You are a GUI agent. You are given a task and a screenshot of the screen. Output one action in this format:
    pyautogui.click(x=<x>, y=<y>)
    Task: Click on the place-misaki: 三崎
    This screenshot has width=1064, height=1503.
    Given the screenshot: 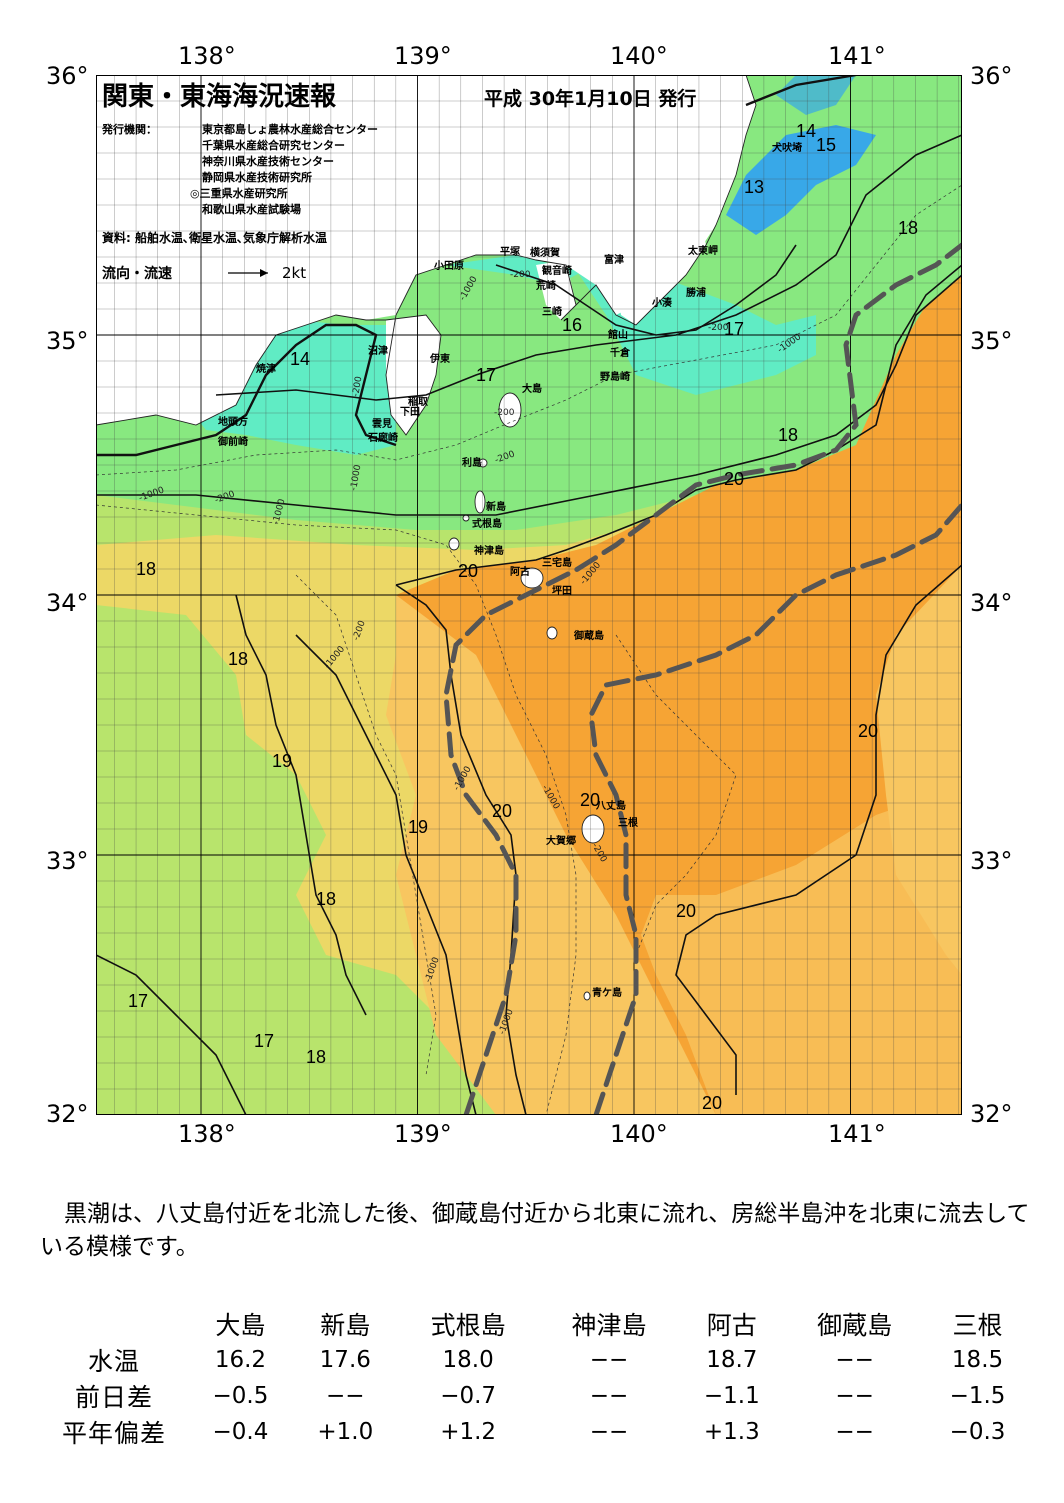 What is the action you would take?
    pyautogui.click(x=552, y=311)
    